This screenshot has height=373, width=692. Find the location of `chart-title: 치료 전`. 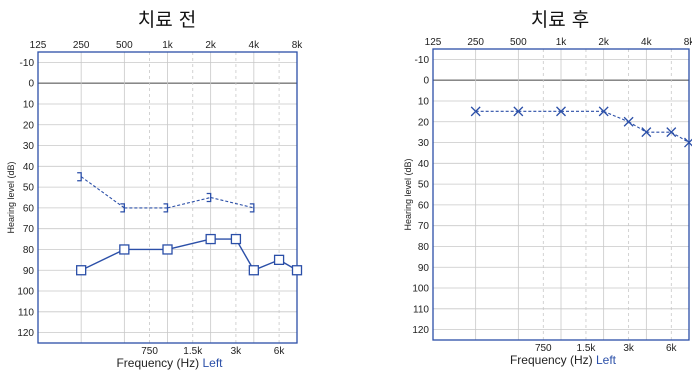

chart-title: 치료 전 is located at coordinates (167, 20).